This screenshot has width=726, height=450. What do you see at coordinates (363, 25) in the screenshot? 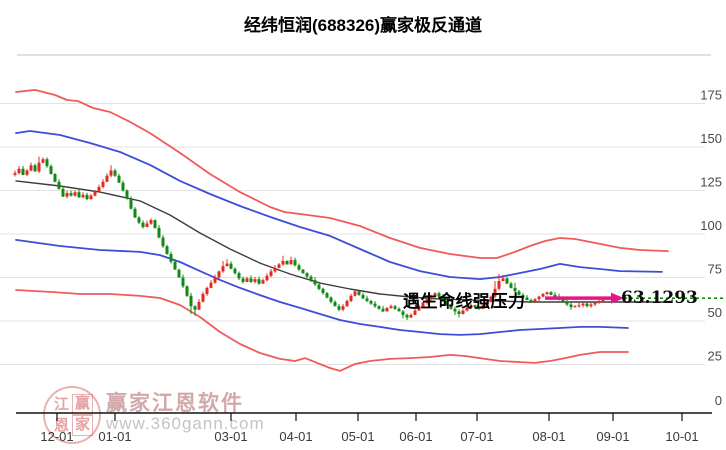
I see `chart-title: 经纬恒润(688326)赢家极反通道` at bounding box center [363, 25].